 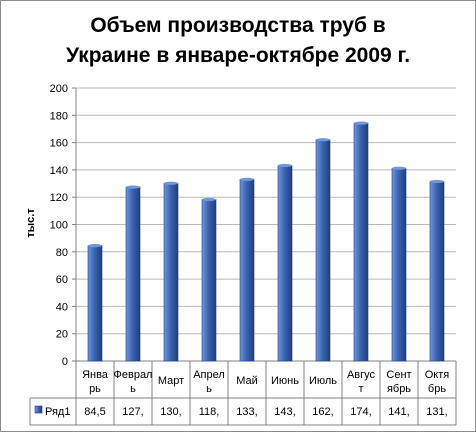 I want to click on y-tick-label: 180, so click(x=59, y=116).